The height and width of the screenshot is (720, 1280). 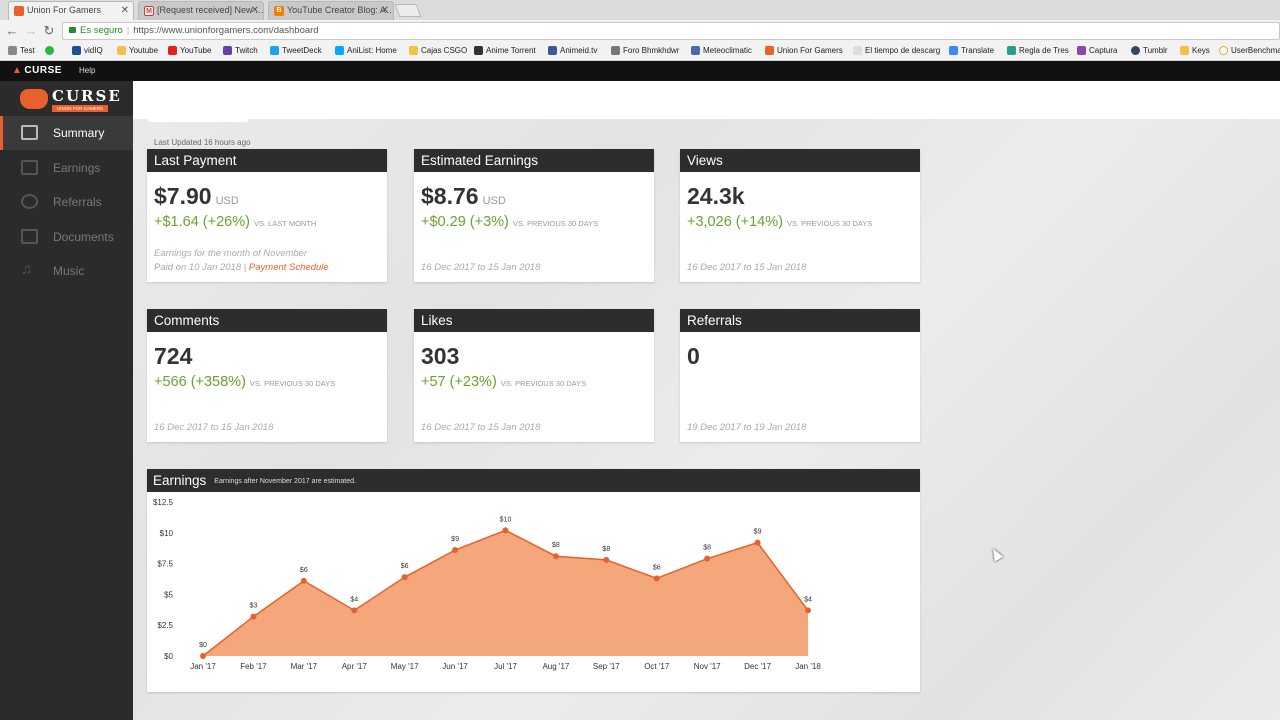 What do you see at coordinates (267, 320) in the screenshot?
I see `card-title: Comments` at bounding box center [267, 320].